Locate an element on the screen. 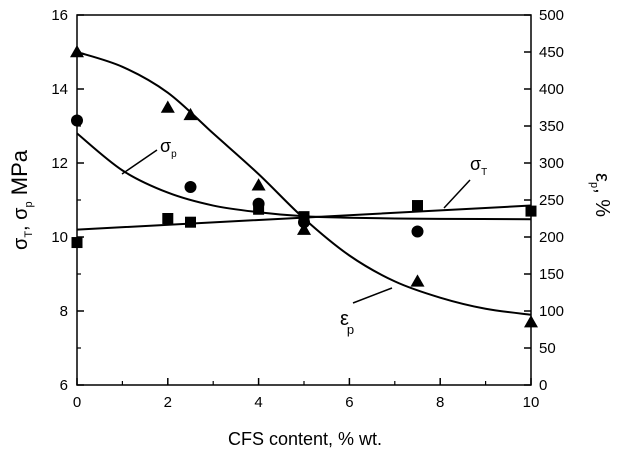 Image resolution: width=623 pixels, height=456 pixels. x-tick-label: 6 is located at coordinates (349, 402).